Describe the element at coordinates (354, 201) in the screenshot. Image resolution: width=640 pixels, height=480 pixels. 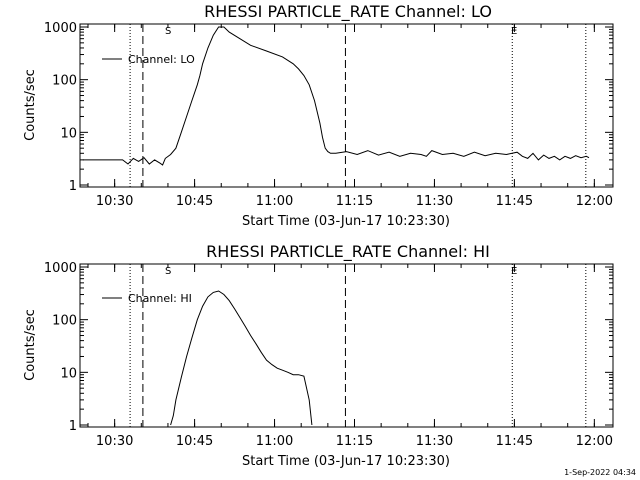
I see `lo-x-tick-label-3: 11:15` at that location.